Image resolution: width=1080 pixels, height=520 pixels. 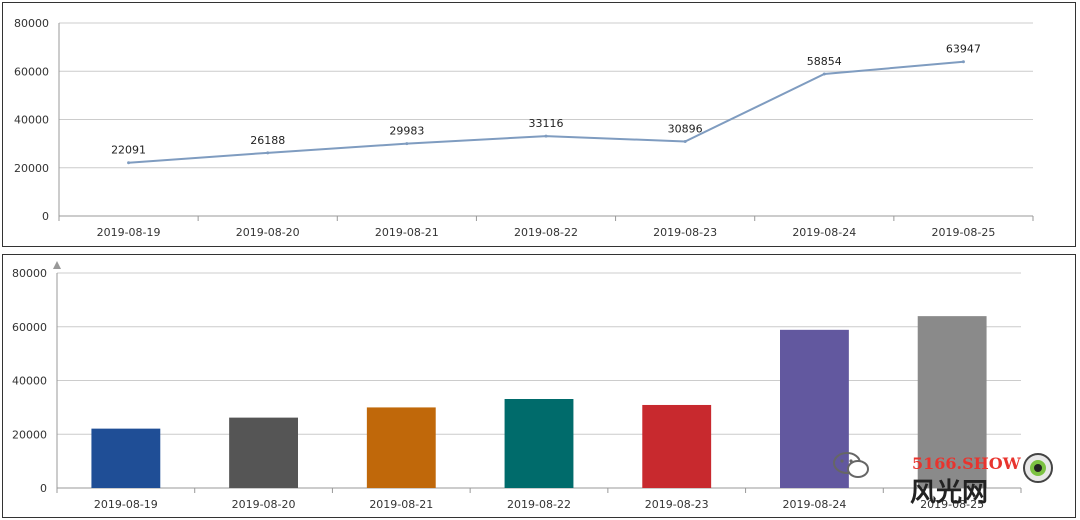 What do you see at coordinates (824, 232) in the screenshot?
I see `line-x-tick-label: 2019-08-24` at bounding box center [824, 232].